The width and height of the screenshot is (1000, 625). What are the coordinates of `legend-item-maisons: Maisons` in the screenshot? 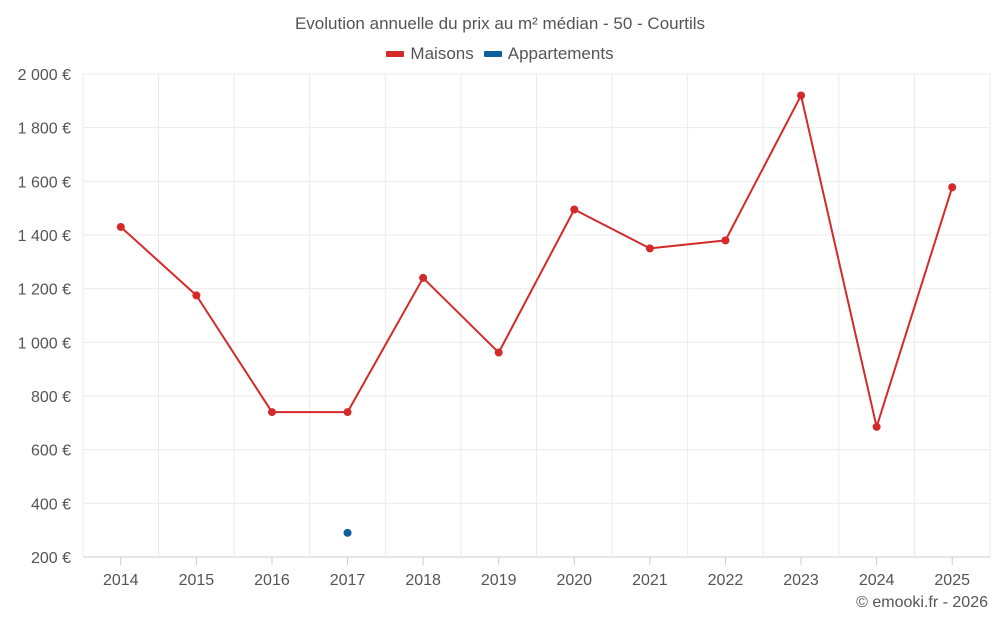 It's located at (430, 54).